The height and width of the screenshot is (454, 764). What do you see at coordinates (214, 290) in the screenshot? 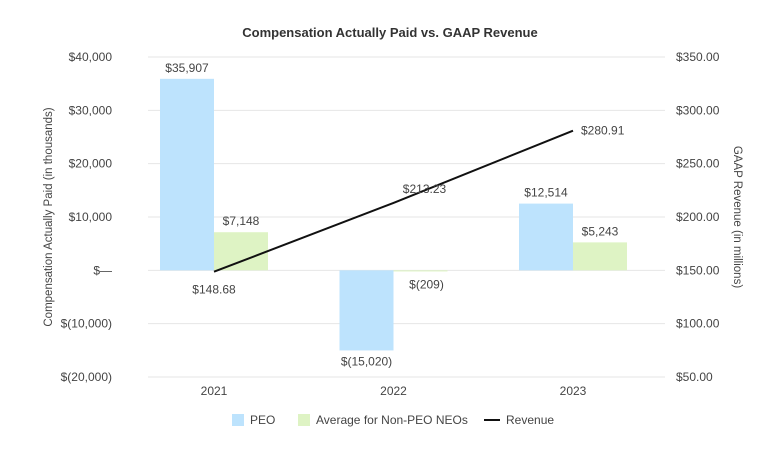
I see `revenue-label: $148.68` at bounding box center [214, 290].